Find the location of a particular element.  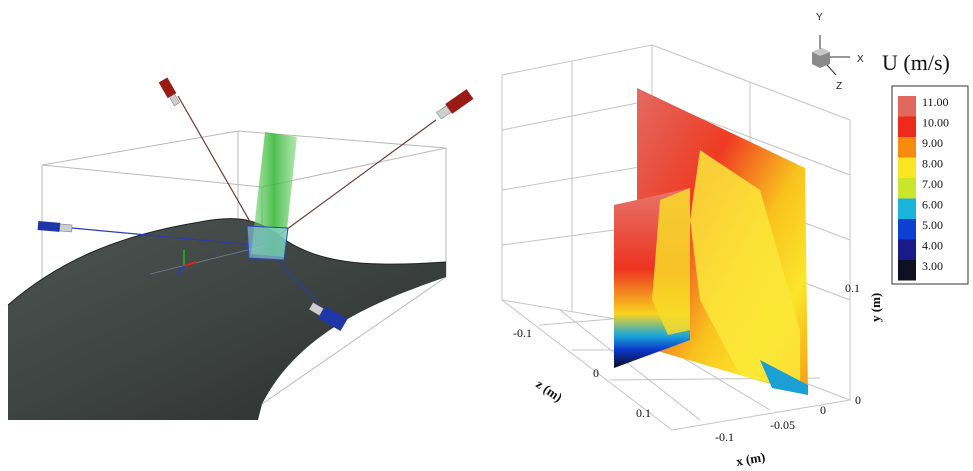

colorbar-swatches is located at coordinates (907, 188).